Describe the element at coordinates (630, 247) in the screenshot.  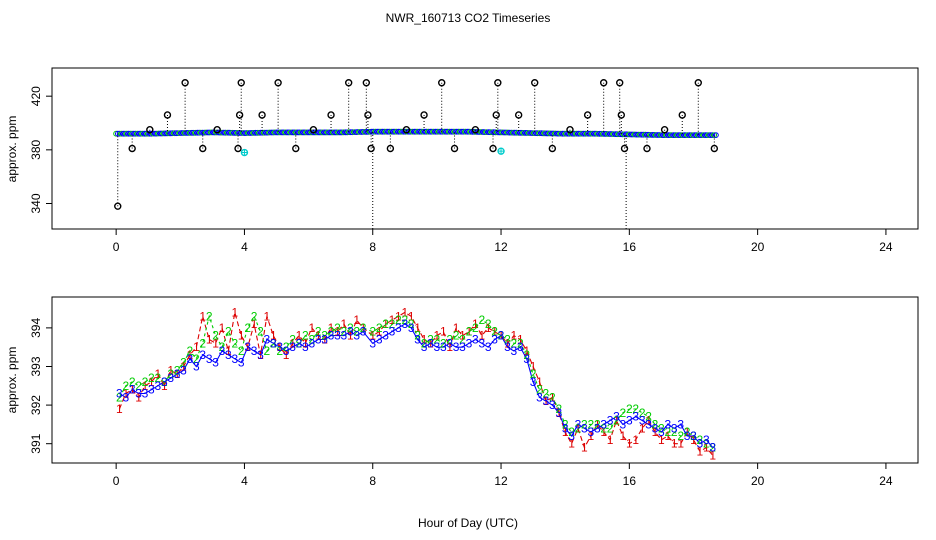
I see `panel-top-x-tick-label: 16` at that location.